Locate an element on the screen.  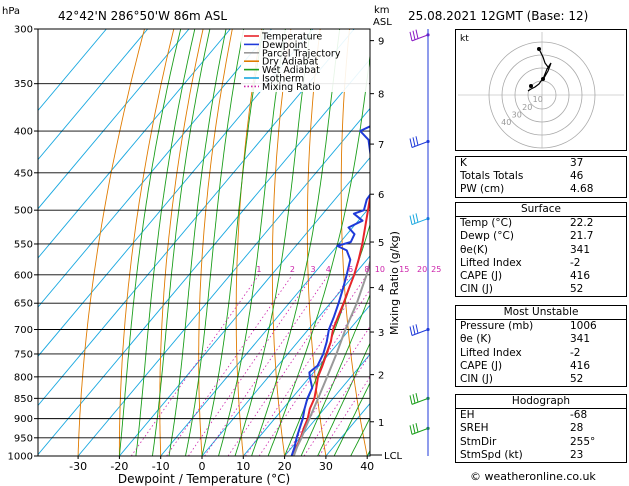
most_unstable-row: θe (K) 341 is located at coordinates (541, 339).